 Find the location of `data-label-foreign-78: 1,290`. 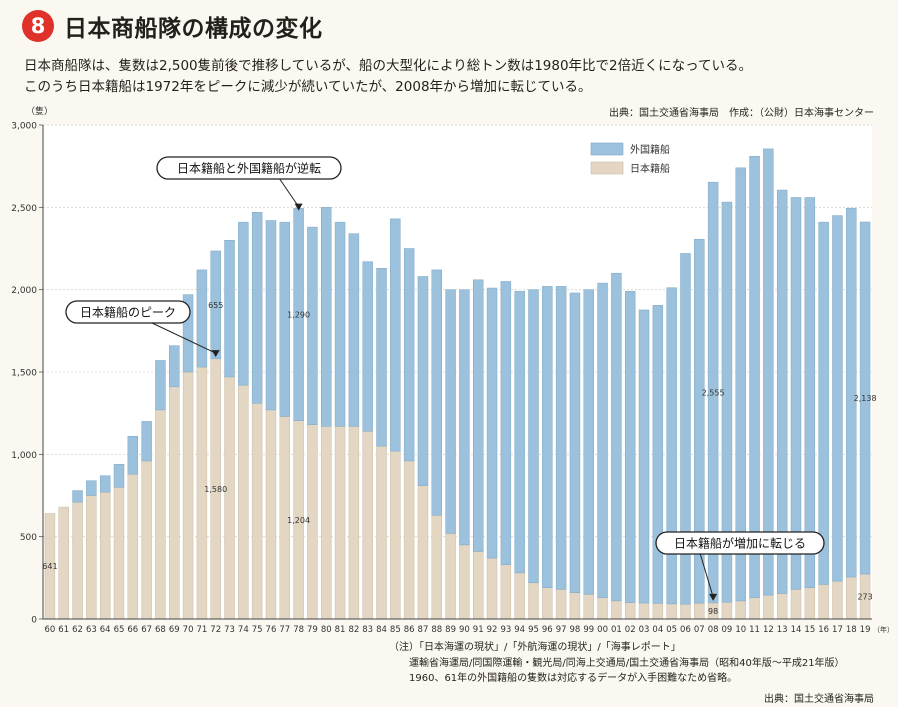

data-label-foreign-78: 1,290 is located at coordinates (298, 315).